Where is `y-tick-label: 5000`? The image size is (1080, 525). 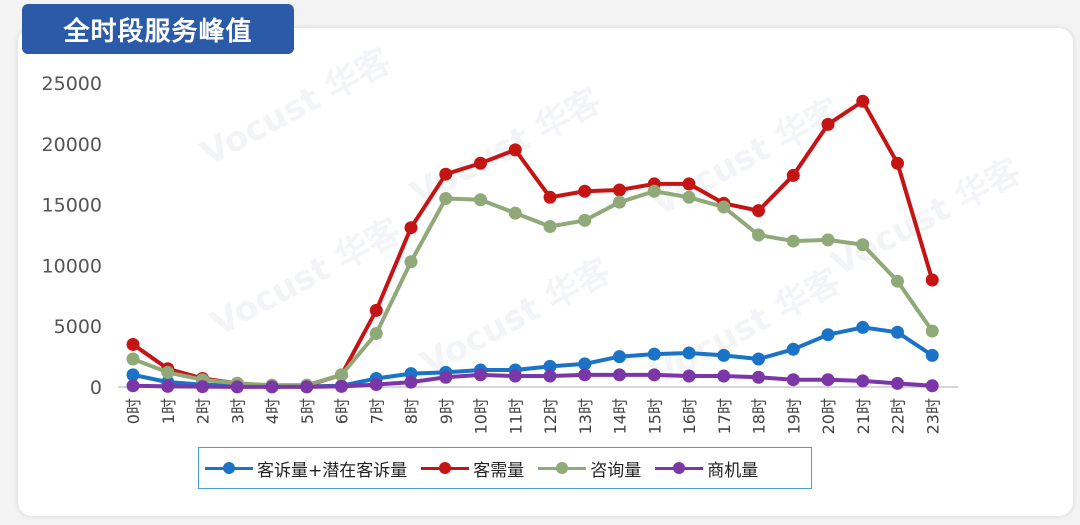
y-tick-label: 5000 is located at coordinates (78, 327).